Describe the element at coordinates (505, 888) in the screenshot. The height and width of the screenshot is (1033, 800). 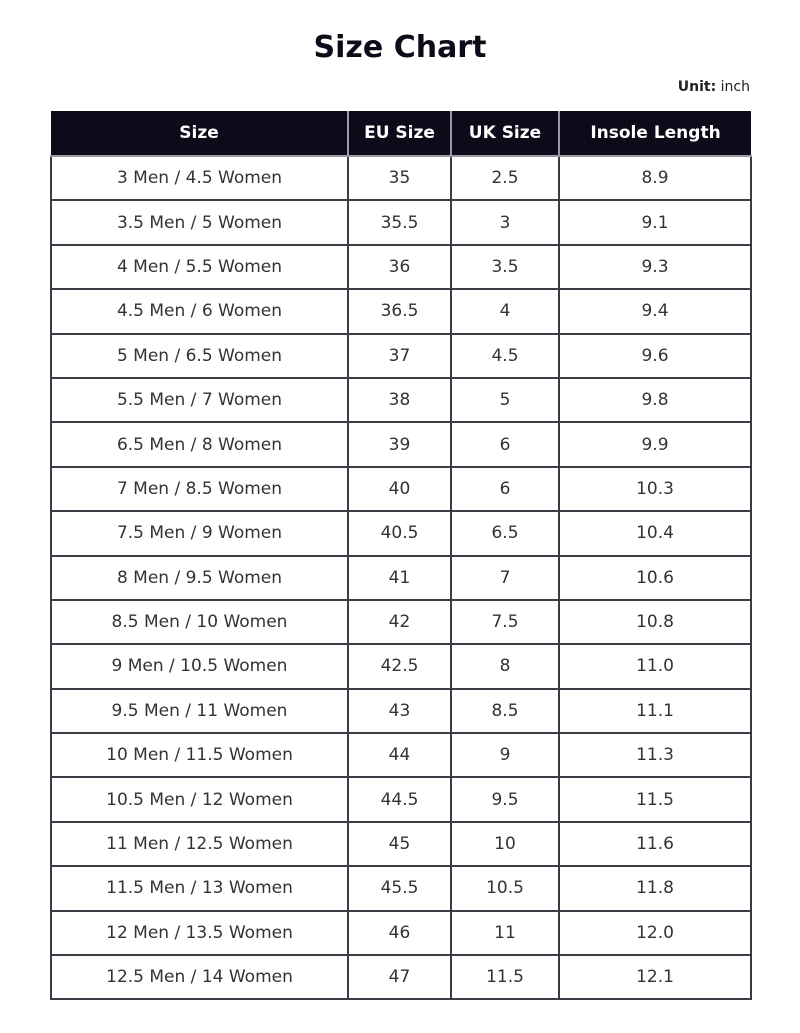
I see `cell-uk-size: 10.5` at that location.